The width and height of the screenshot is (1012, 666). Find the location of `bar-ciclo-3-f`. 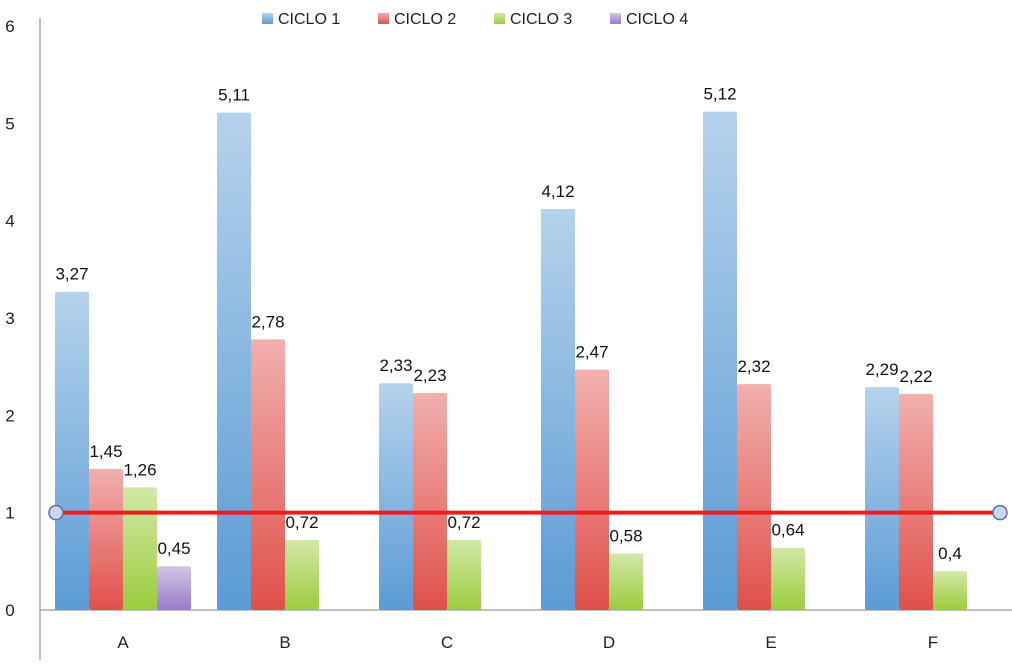

bar-ciclo-3-f is located at coordinates (950, 590).